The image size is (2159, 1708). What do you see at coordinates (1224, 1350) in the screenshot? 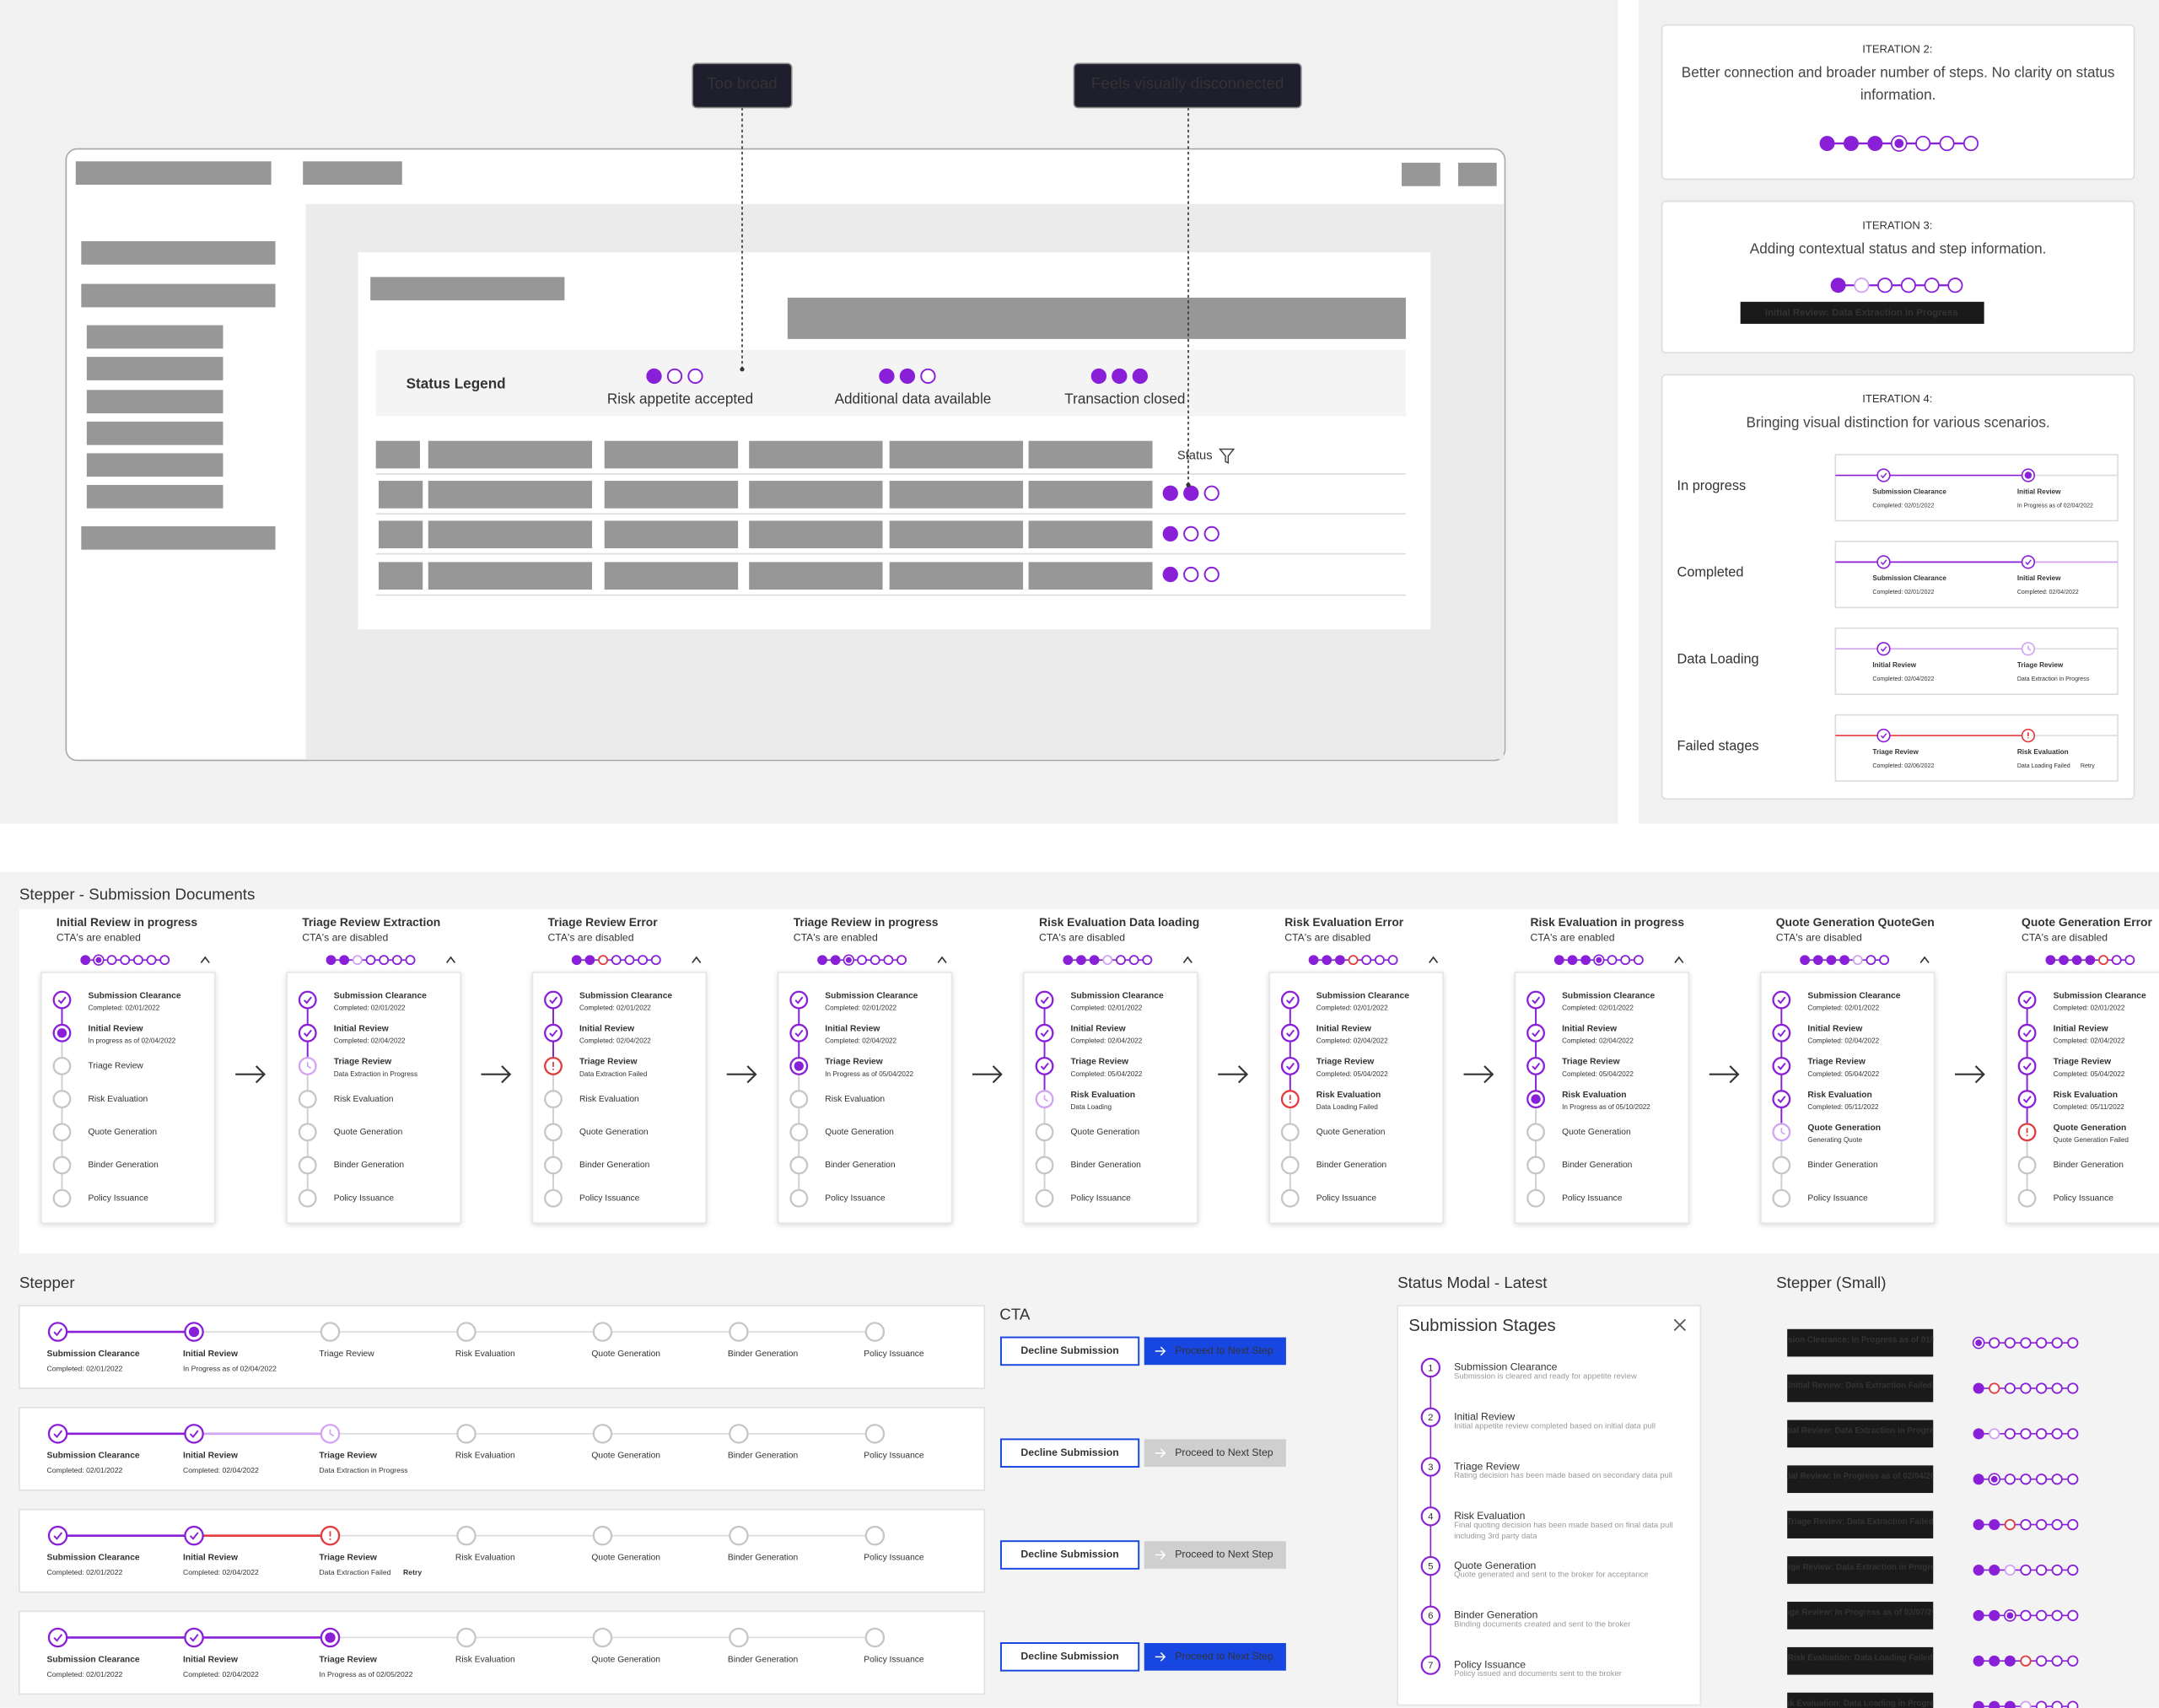
I see `proceed-label: Proceed to Next Step` at bounding box center [1224, 1350].